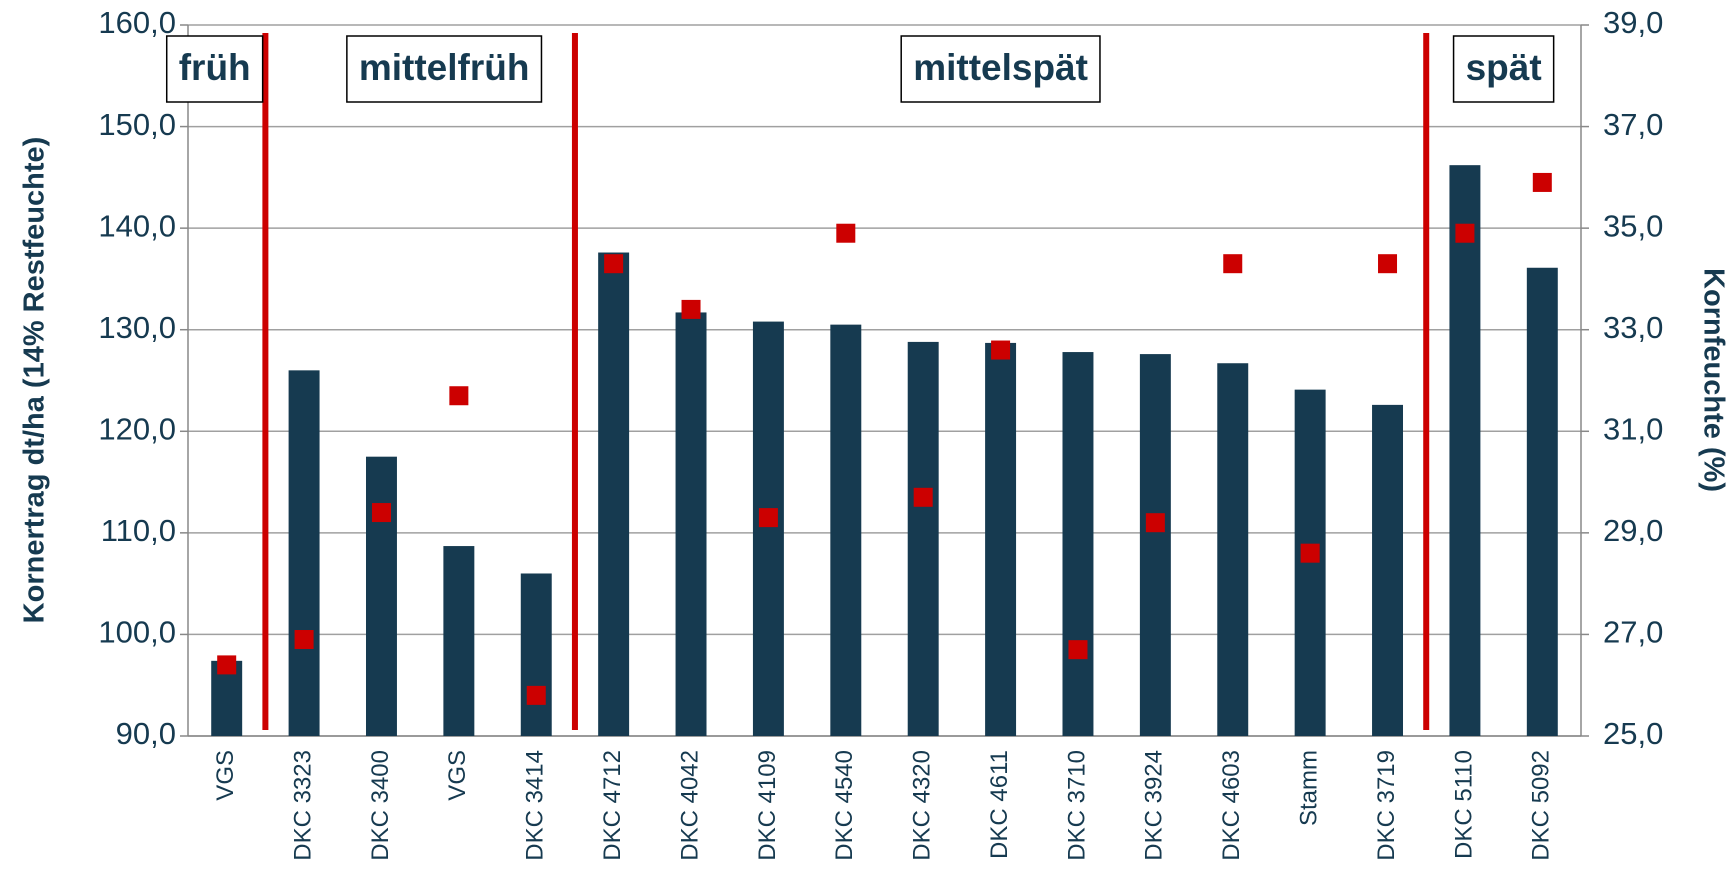 Image resolution: width=1731 pixels, height=883 pixels. I want to click on x-tick-label: DKC 3414, so click(535, 805).